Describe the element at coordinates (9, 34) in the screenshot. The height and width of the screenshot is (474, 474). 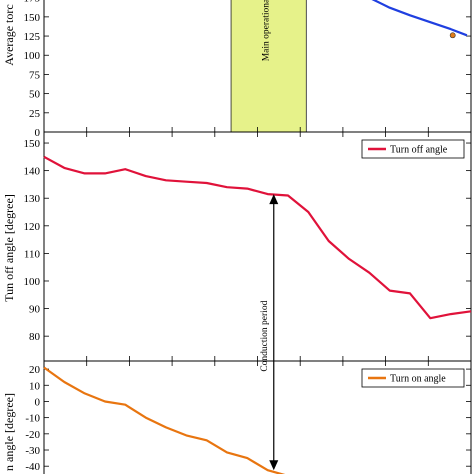
I see `y-axis-title-1: Average torc` at that location.